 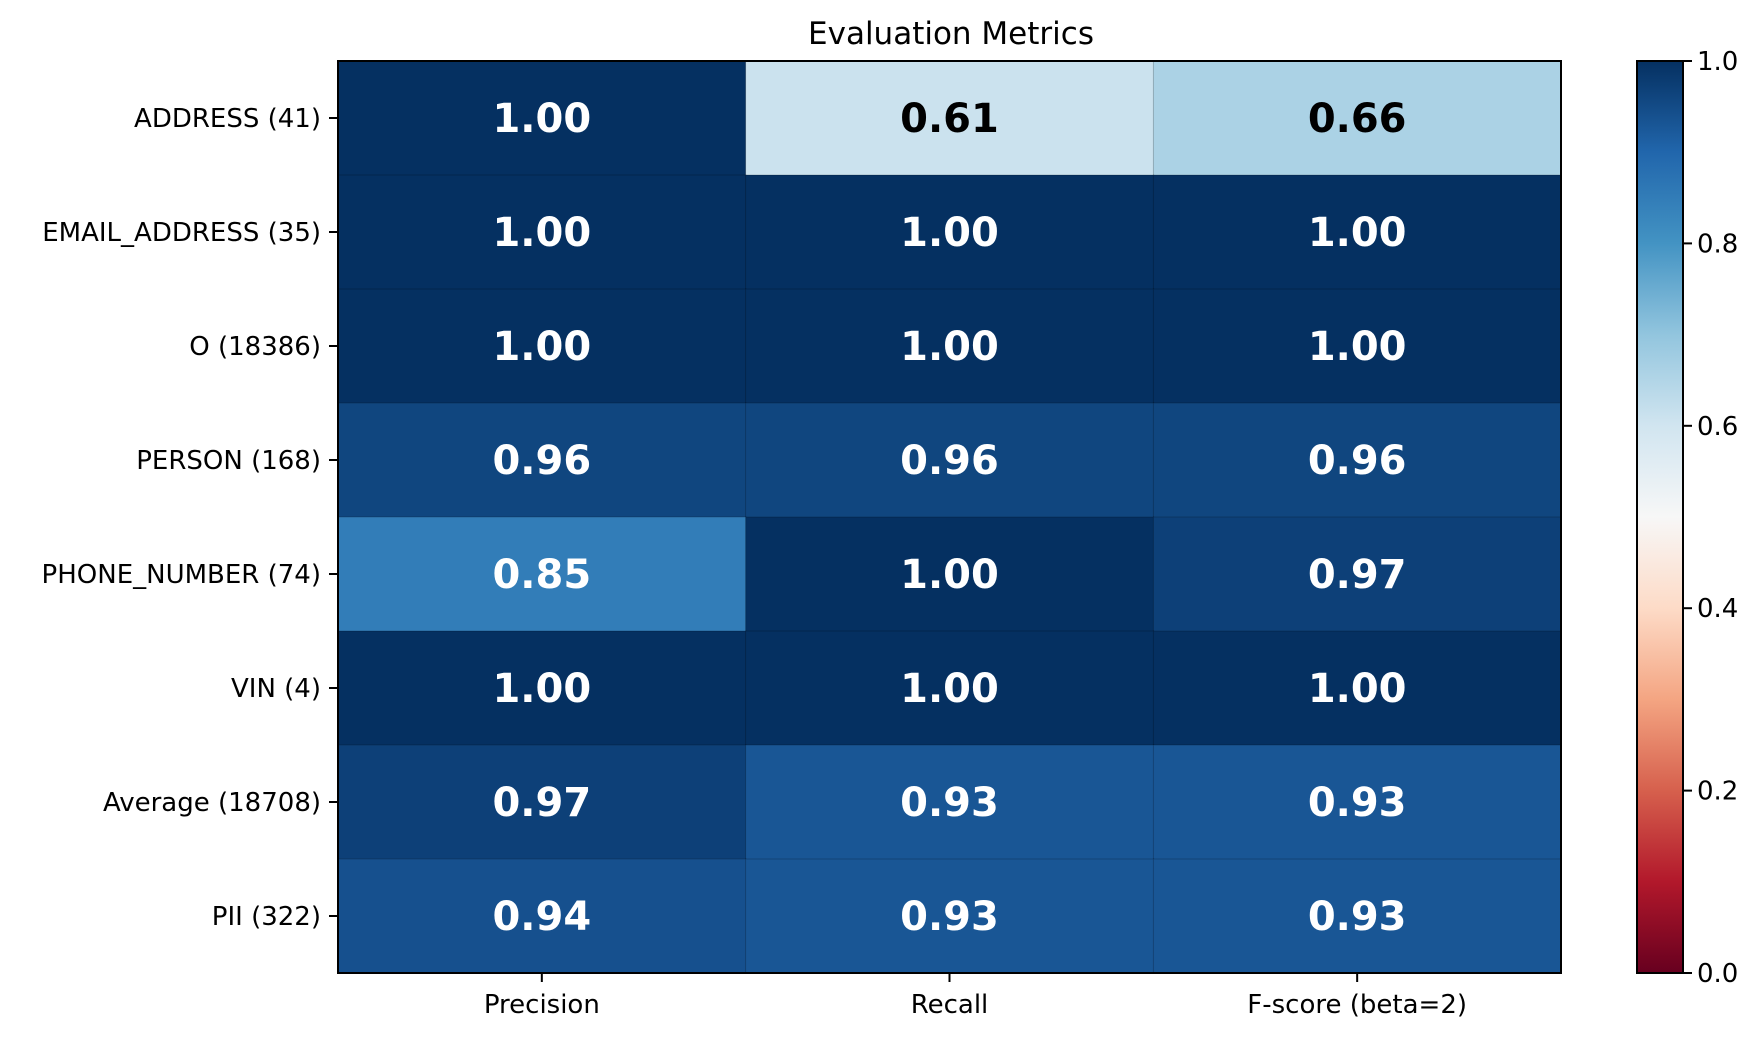 I want to click on cell-value-label: 0.94, so click(x=541, y=917).